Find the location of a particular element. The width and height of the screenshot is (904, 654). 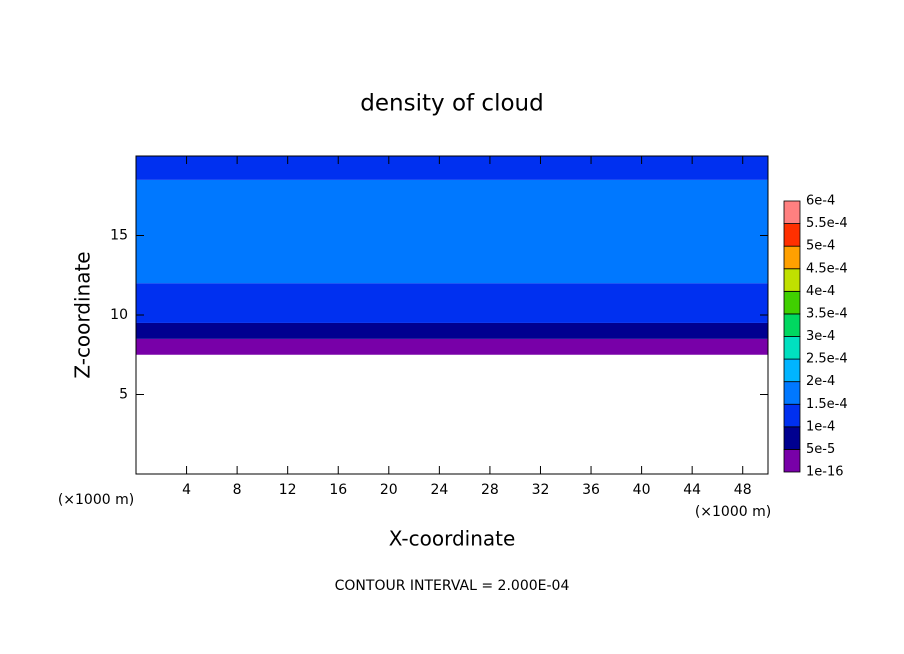

contour-note: CONTOUR INTERVAL = 2.000E-04 is located at coordinates (452, 586).